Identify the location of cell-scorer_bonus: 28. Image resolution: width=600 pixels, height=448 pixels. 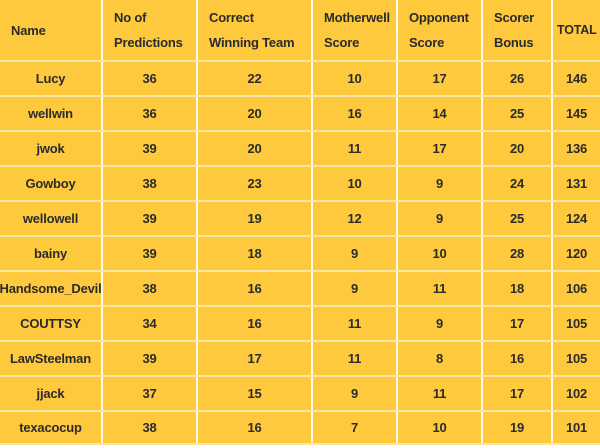
(518, 253).